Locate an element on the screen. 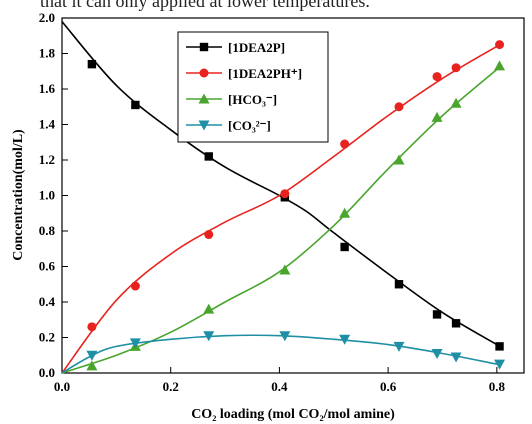  x-tick-label: 0.6 is located at coordinates (388, 386).